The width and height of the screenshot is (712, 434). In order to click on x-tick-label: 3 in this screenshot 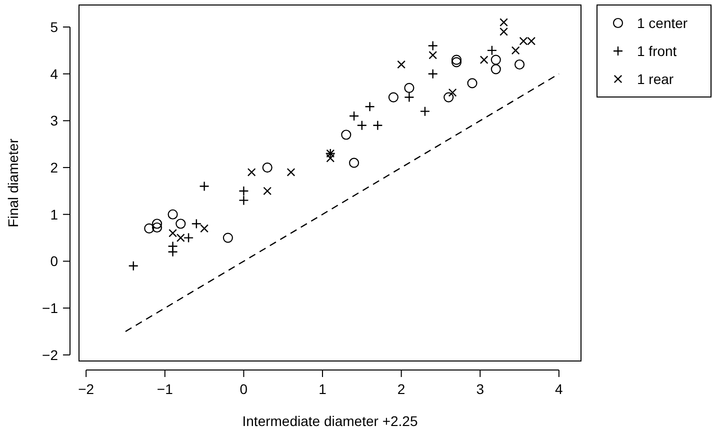, I will do `click(480, 389)`.